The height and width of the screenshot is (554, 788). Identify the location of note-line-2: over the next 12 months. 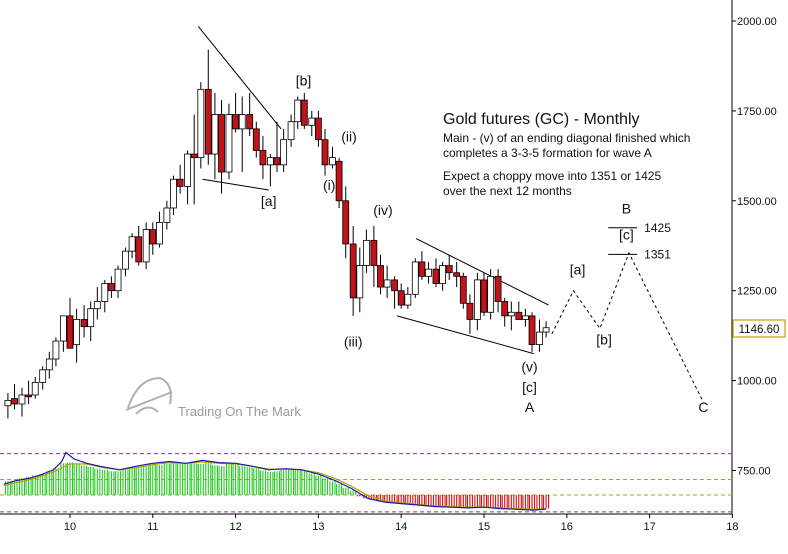
(507, 191).